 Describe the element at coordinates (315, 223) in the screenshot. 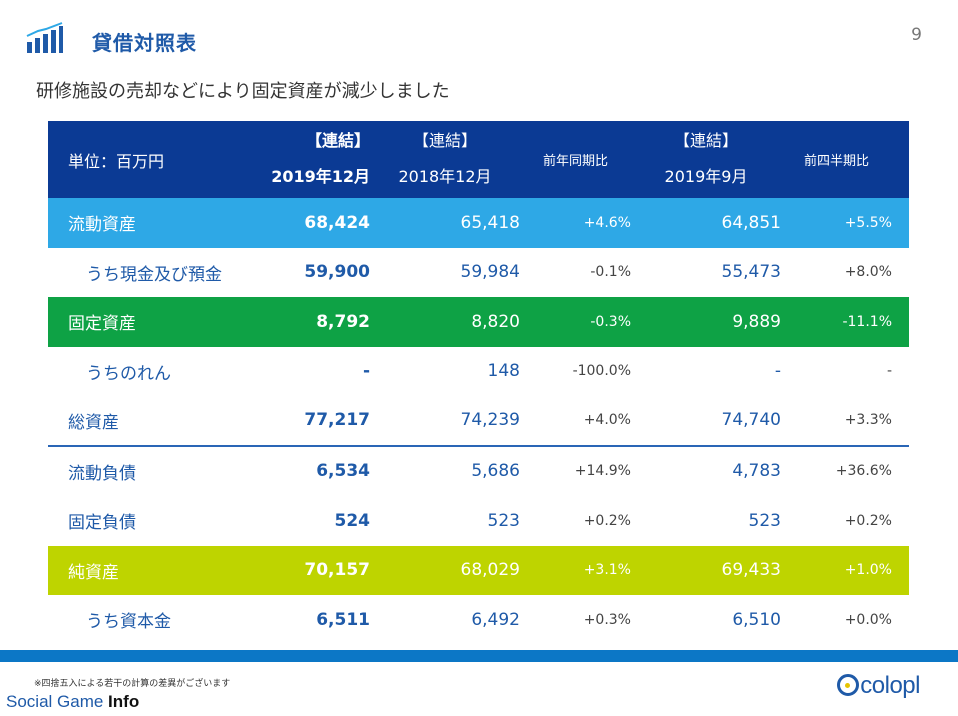

I see `cur-value: 68,424` at that location.